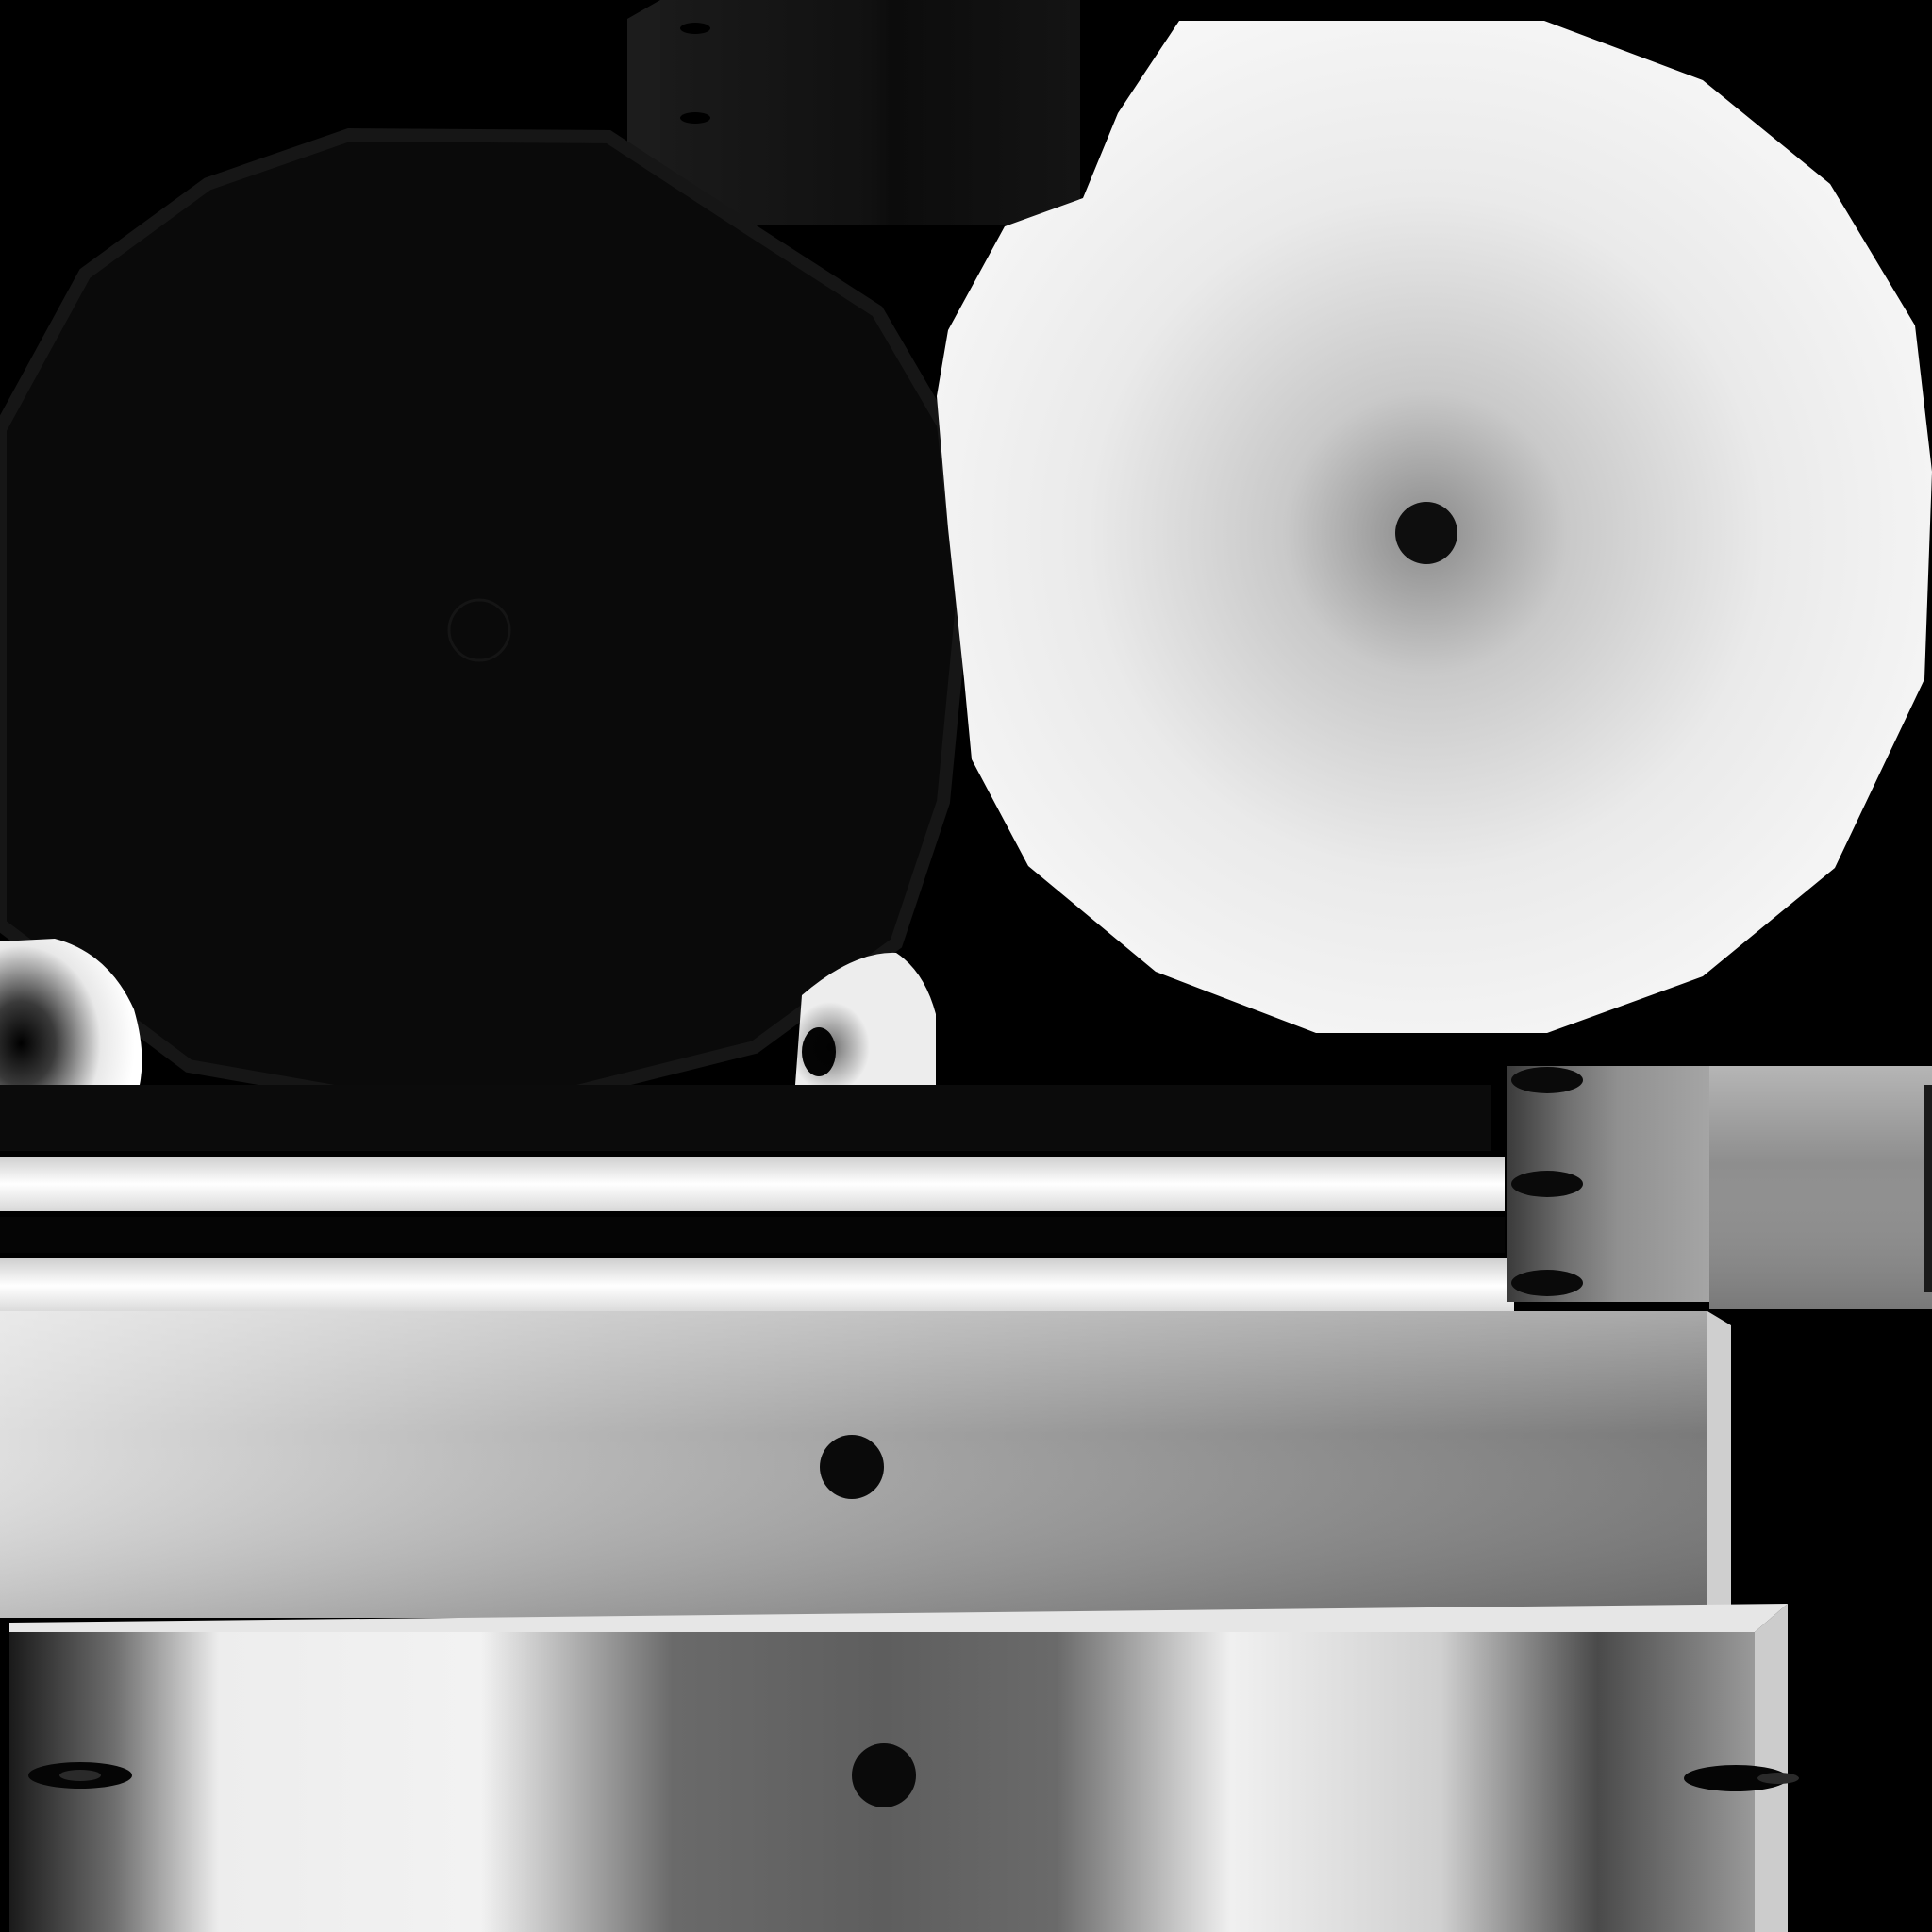 The width and height of the screenshot is (1932, 1932). I want to click on side-block-island, so click(1719, 1187).